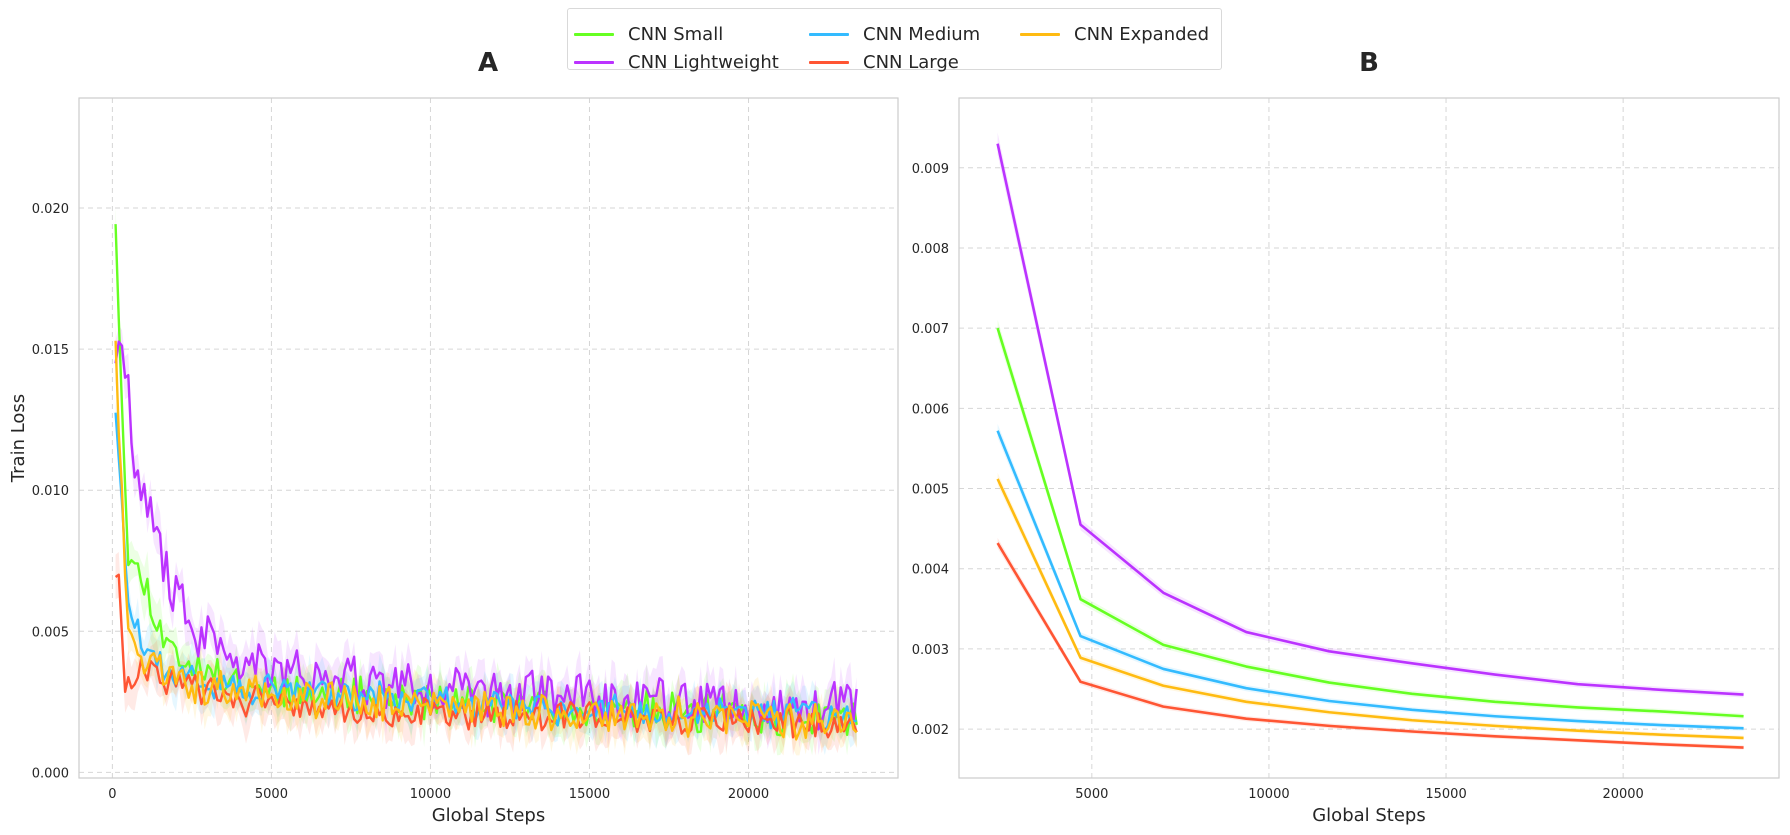 The image size is (1790, 835). What do you see at coordinates (930, 329) in the screenshot?
I see `y-tick-label: 0.007` at bounding box center [930, 329].